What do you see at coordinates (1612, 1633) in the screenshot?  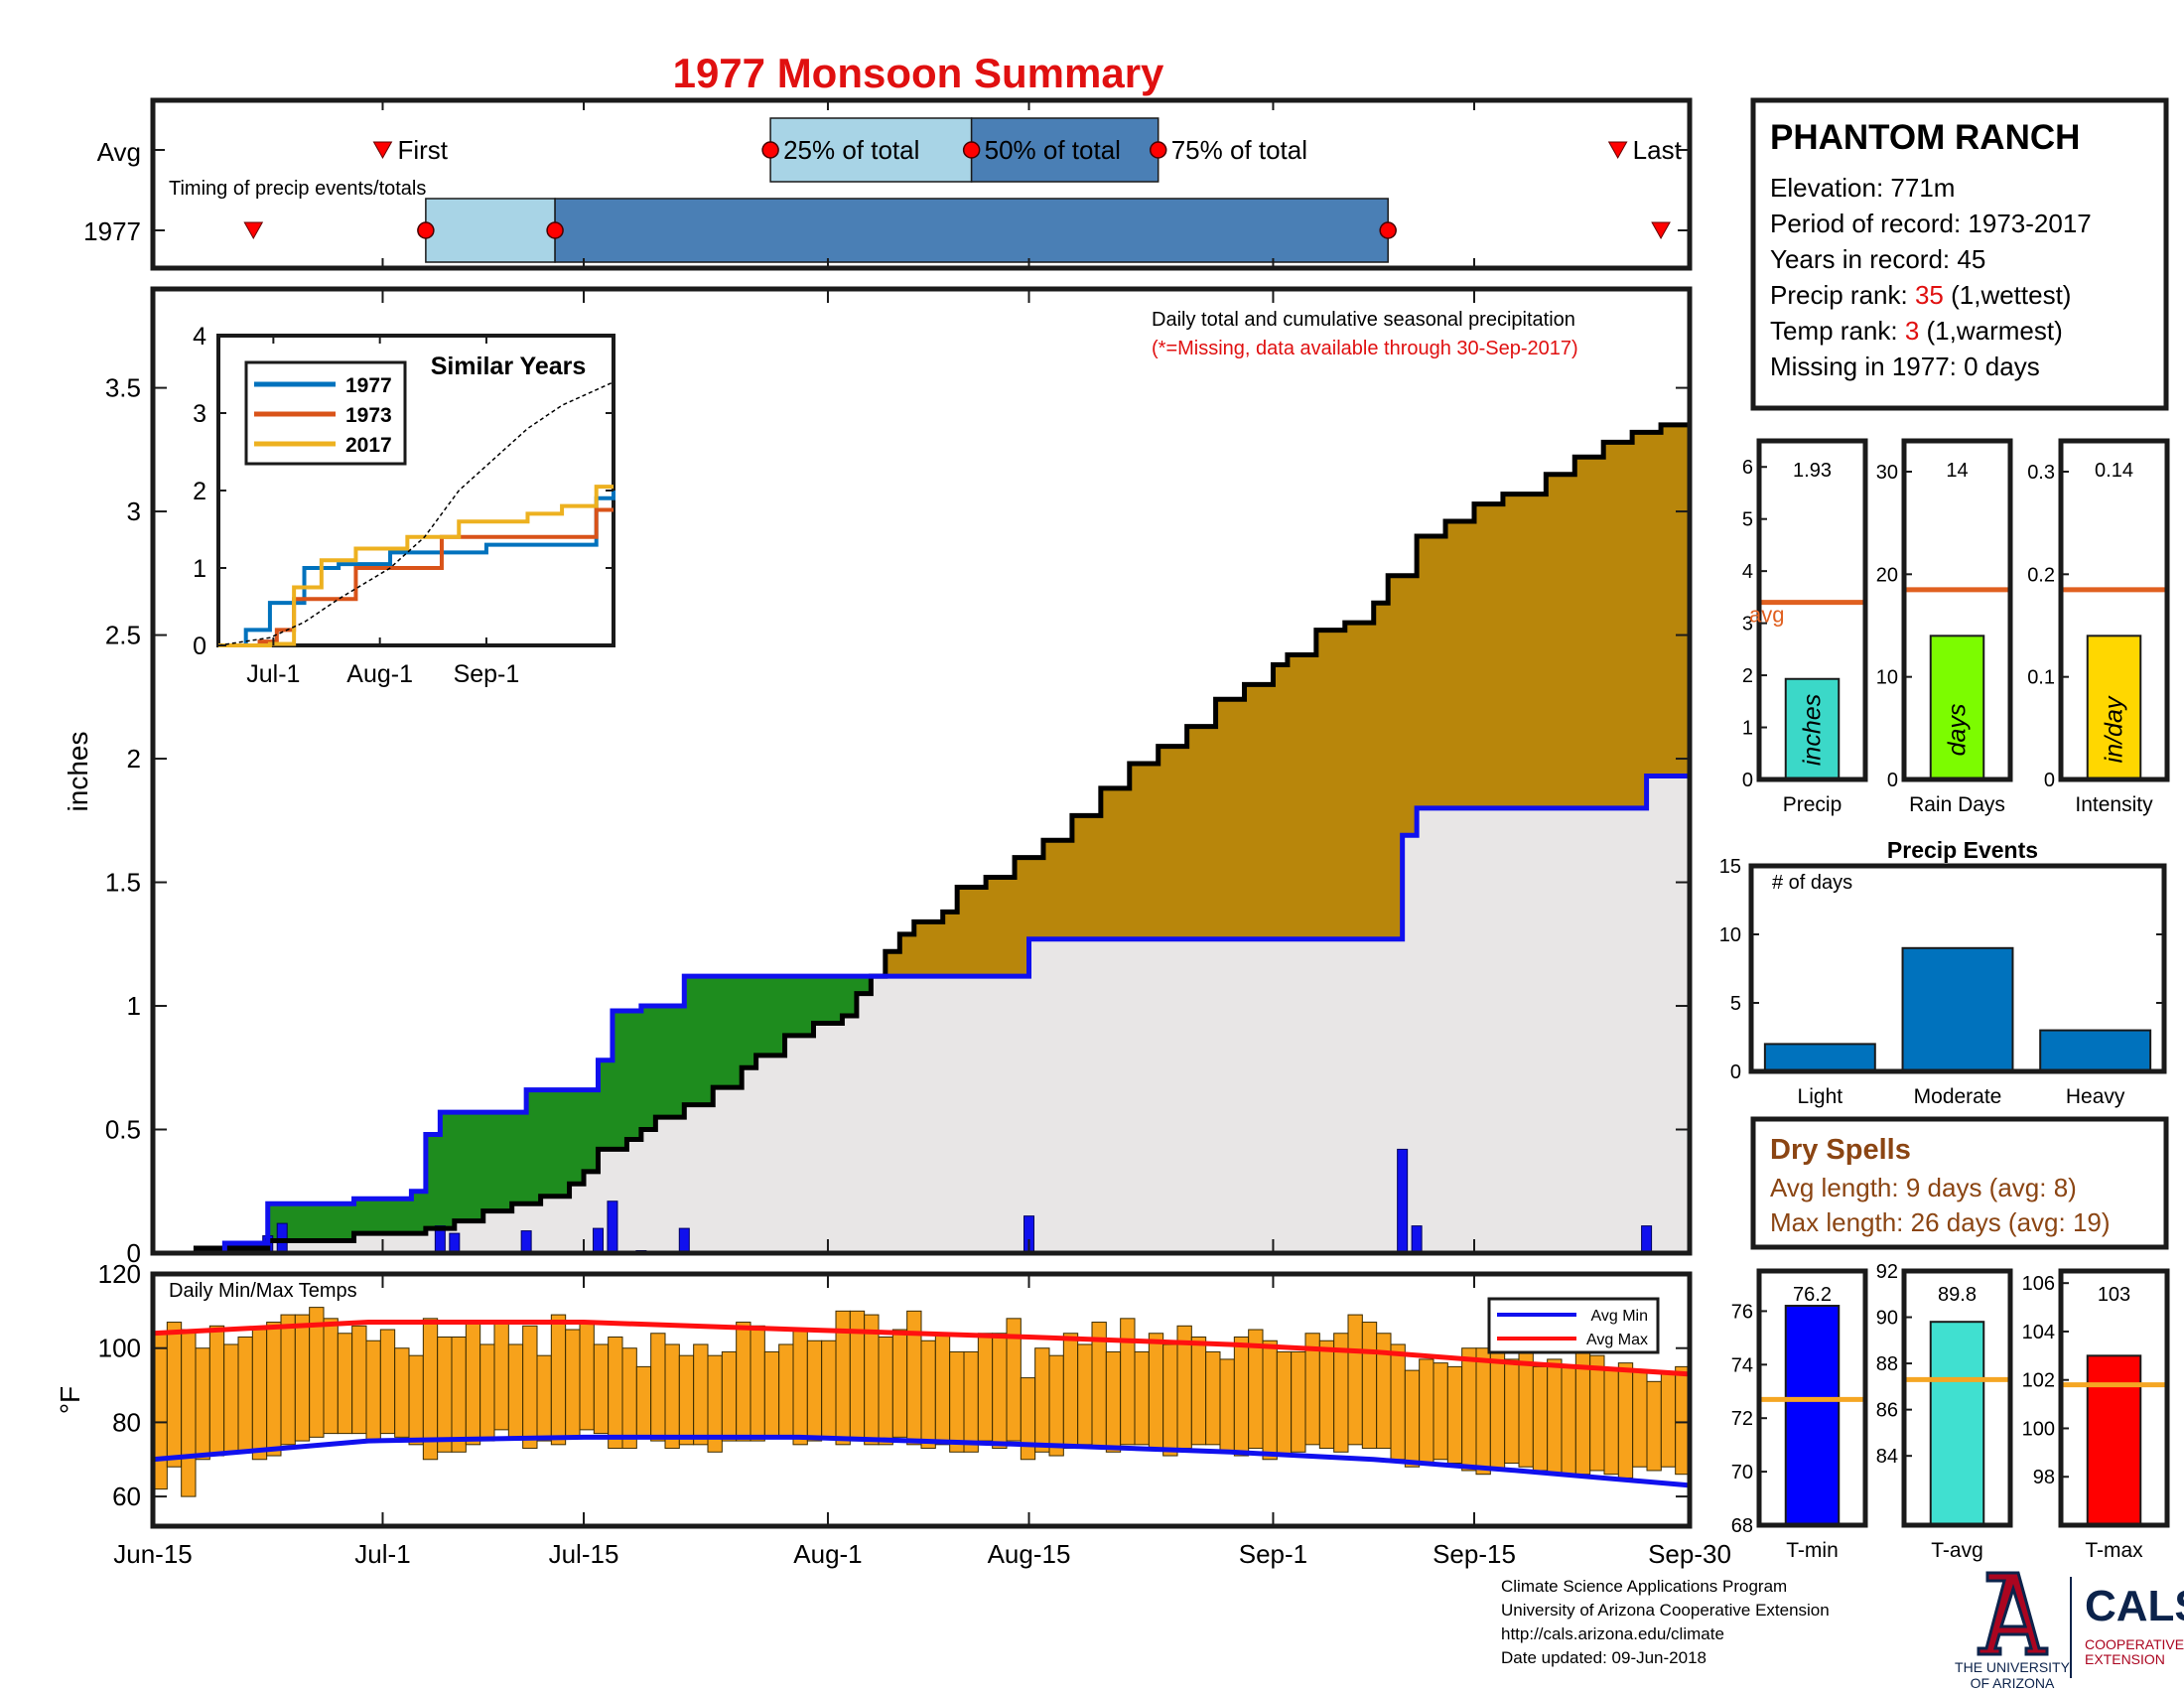 I see `footer-line3: http://cals.arizona.edu/climate` at bounding box center [1612, 1633].